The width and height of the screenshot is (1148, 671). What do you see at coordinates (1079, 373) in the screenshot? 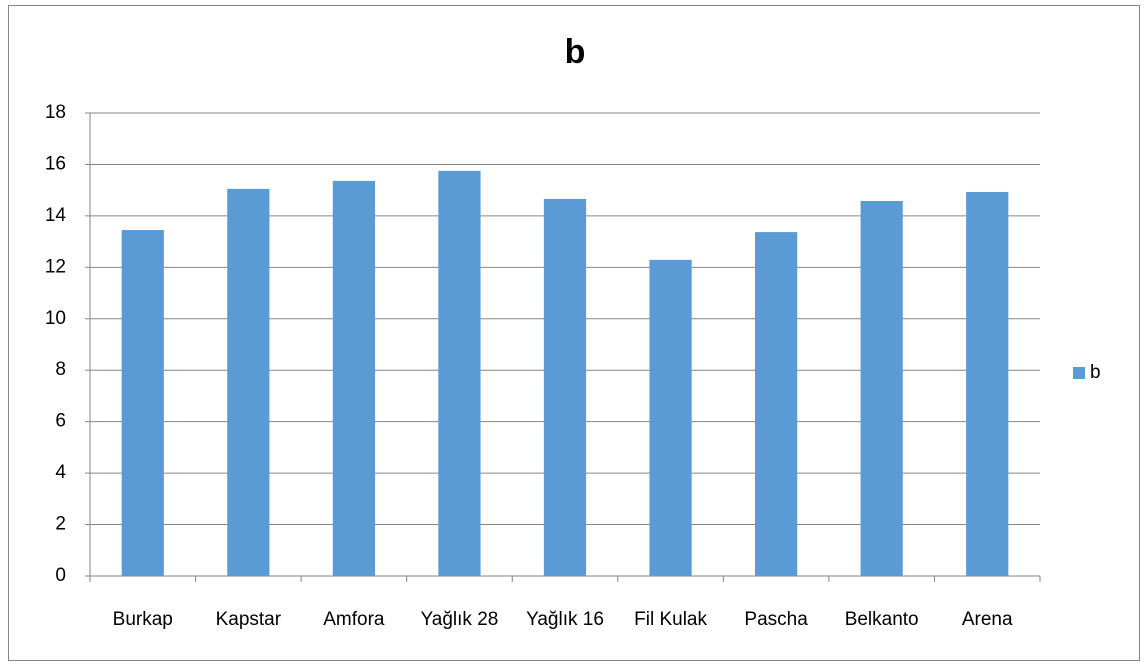
I see `legend-swatch` at bounding box center [1079, 373].